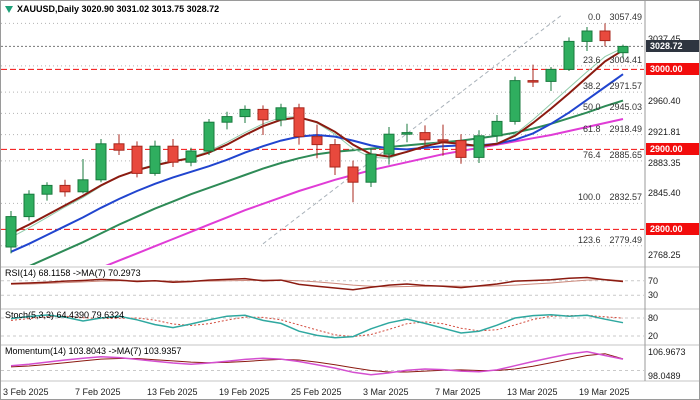 Image resolution: width=700 pixels, height=400 pixels. Describe the element at coordinates (672, 149) in the screenshot. I see `level-price-badge: 2900.00` at that location.